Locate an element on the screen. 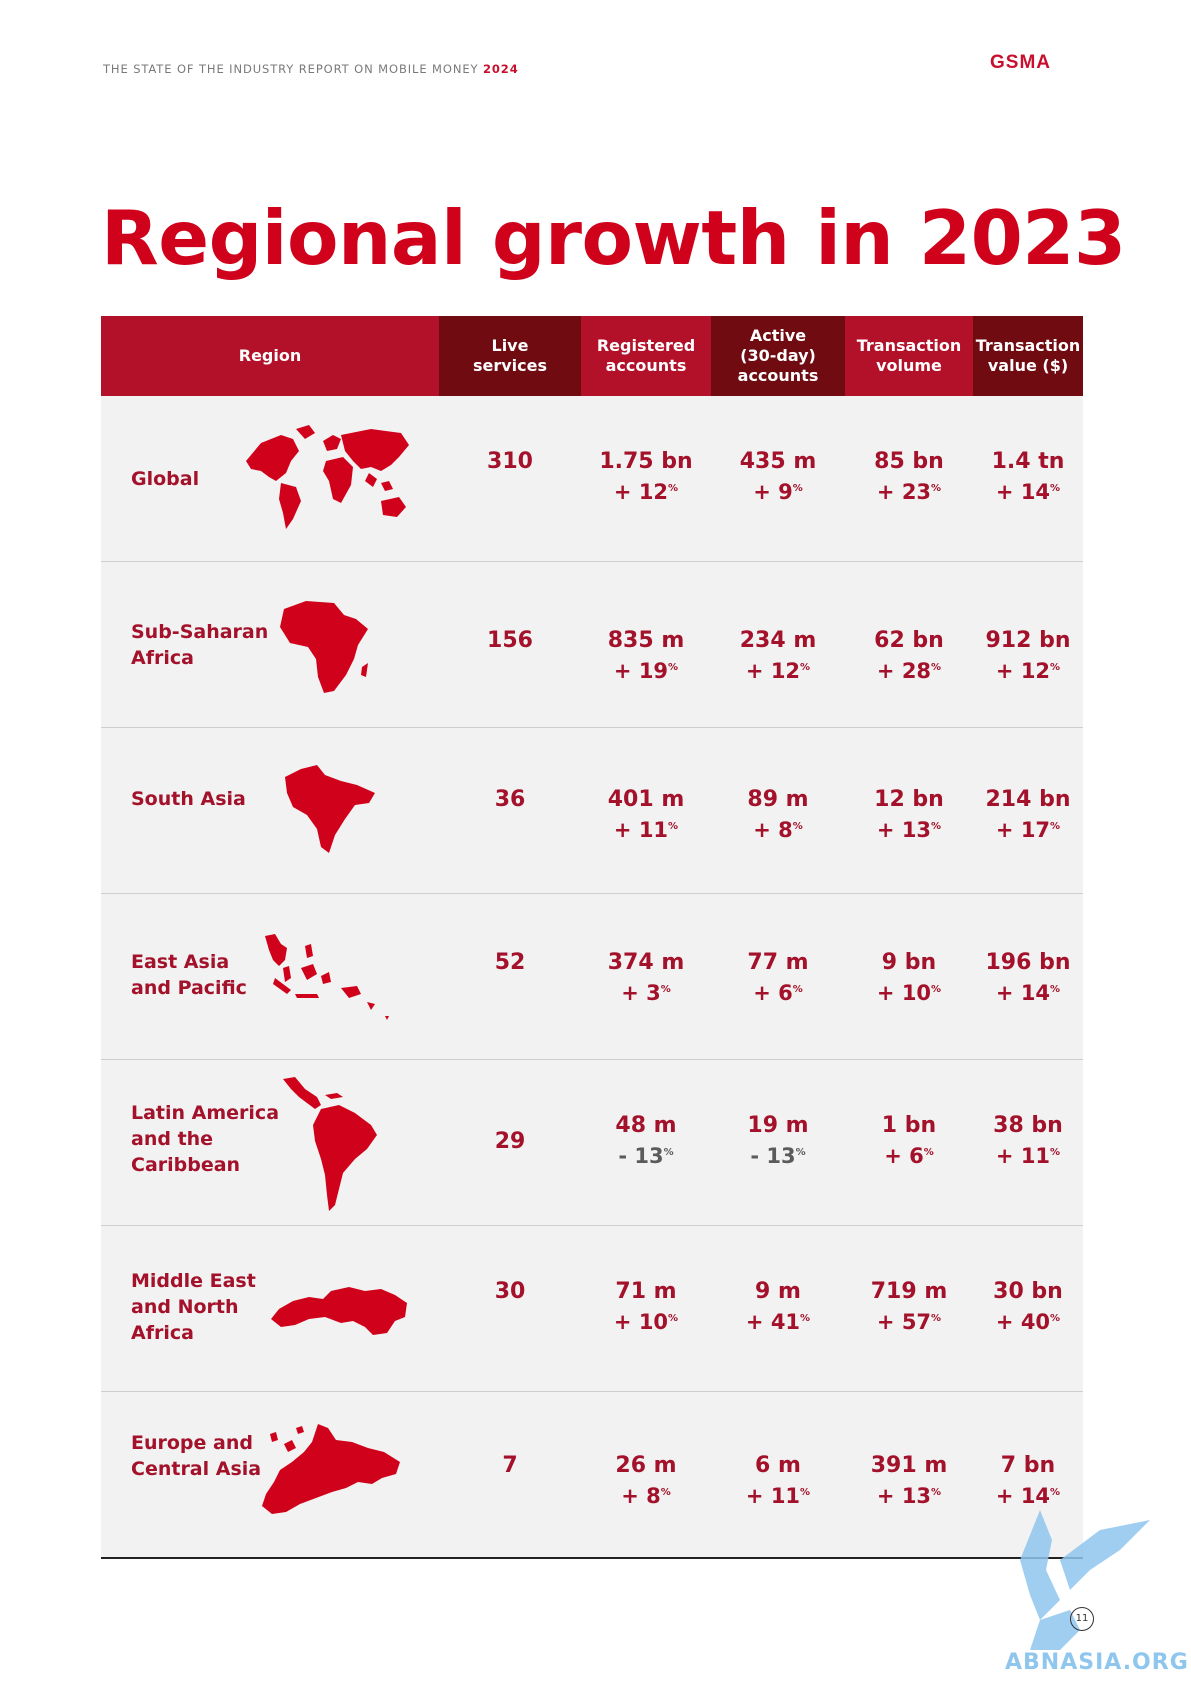  active-accounts-change: + 12% is located at coordinates (778, 671).